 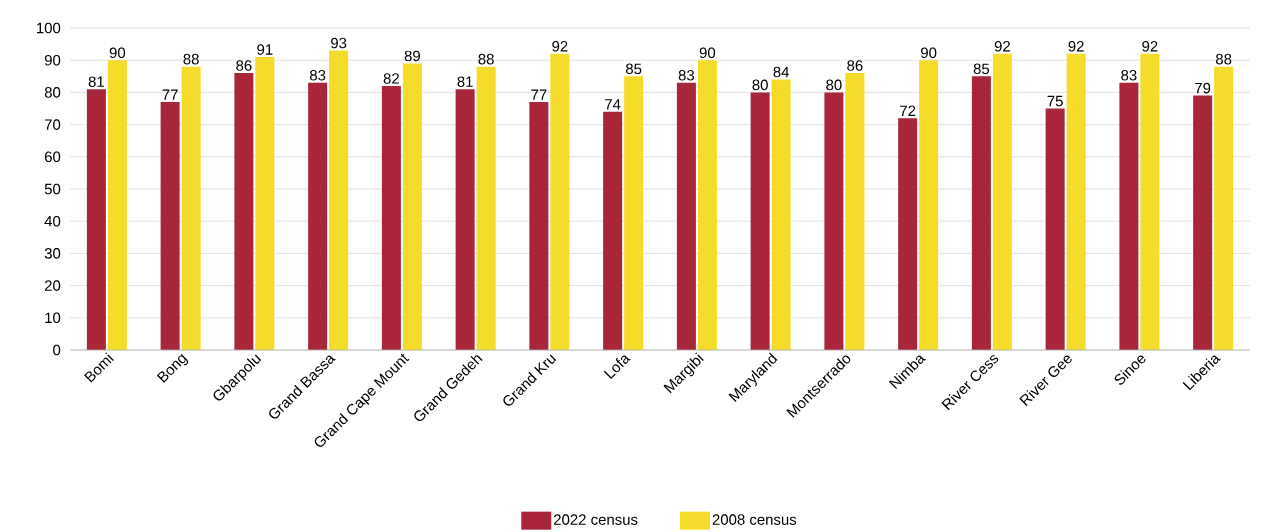 I want to click on y-tick-label: 100, so click(x=49, y=28).